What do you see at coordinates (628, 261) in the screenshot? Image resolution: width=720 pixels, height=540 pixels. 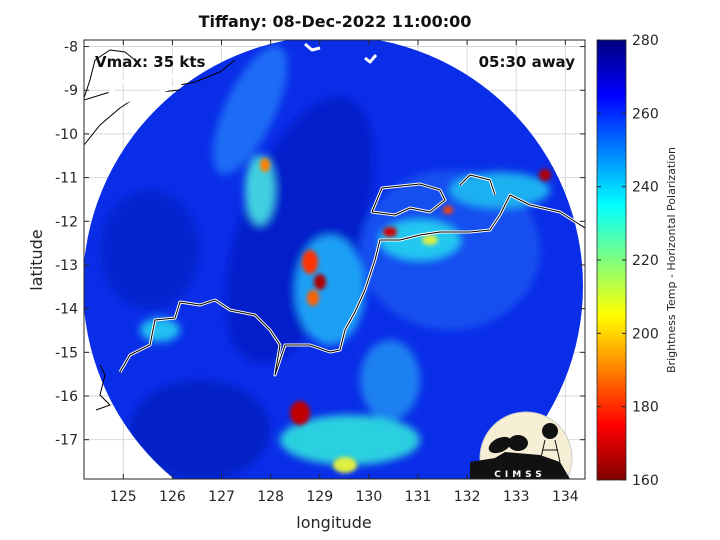 I see `colorbar-ticks: 280 260 240 220 200 180 160` at bounding box center [628, 261].